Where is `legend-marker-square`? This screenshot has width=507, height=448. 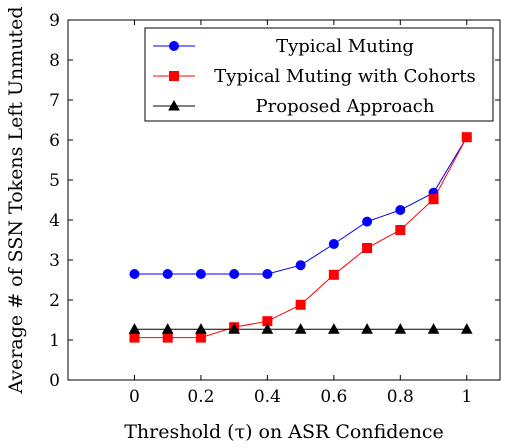 legend-marker-square is located at coordinates (174, 76).